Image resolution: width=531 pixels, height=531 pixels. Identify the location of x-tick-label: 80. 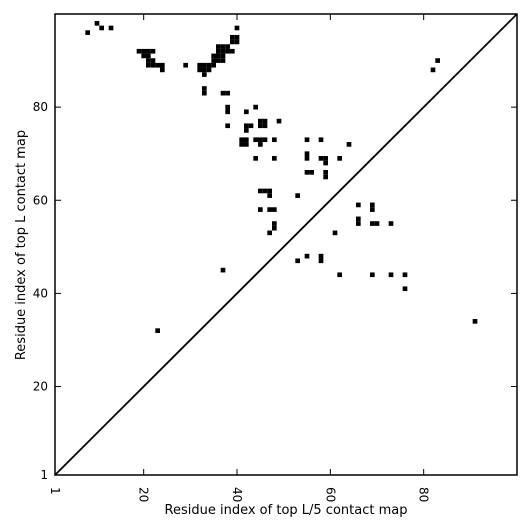
(424, 494).